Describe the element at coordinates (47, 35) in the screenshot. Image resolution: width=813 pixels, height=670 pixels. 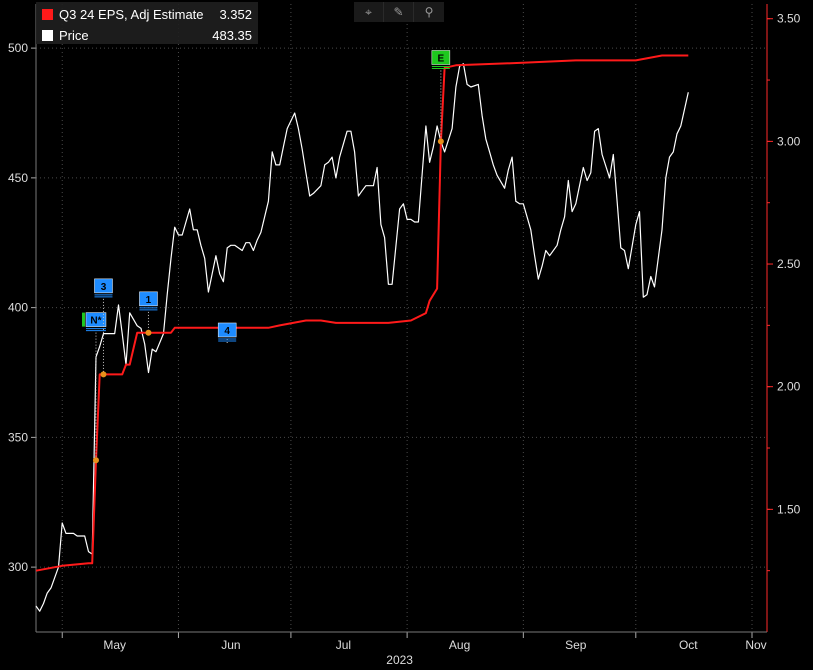
I see `legend-swatch-price` at that location.